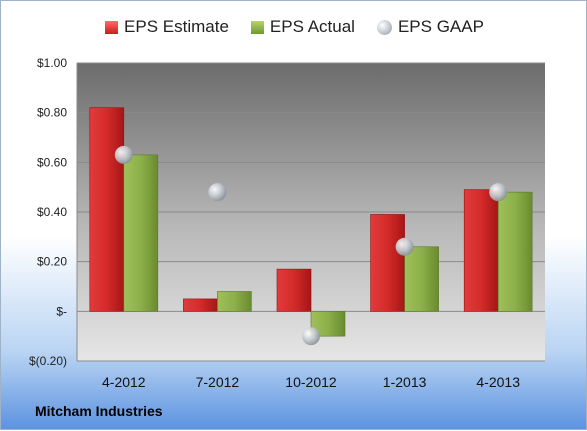 This screenshot has width=587, height=431. I want to click on x-tick-label: 4-2013, so click(498, 382).